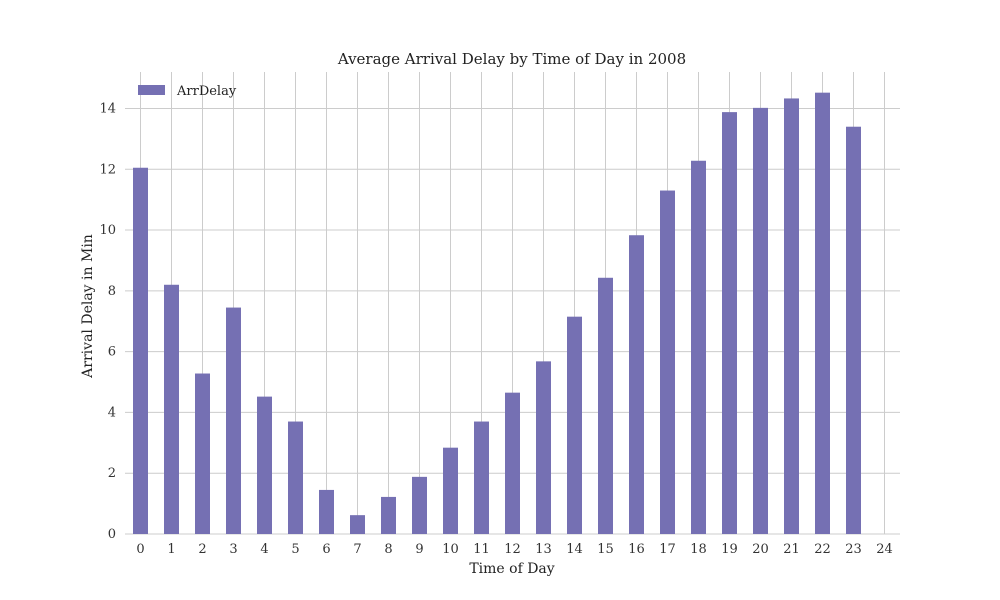  What do you see at coordinates (171, 549) in the screenshot?
I see `x-tick-label: 1` at bounding box center [171, 549].